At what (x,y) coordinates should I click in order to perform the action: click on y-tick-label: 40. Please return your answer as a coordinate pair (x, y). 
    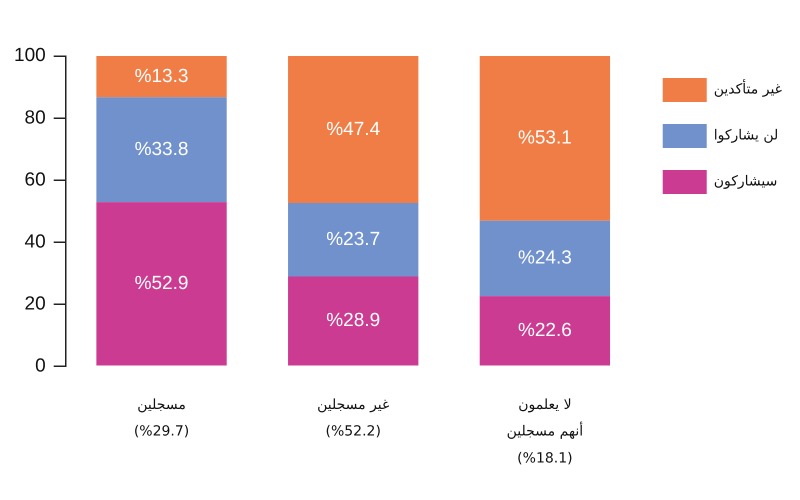
    Looking at the image, I should click on (35, 241).